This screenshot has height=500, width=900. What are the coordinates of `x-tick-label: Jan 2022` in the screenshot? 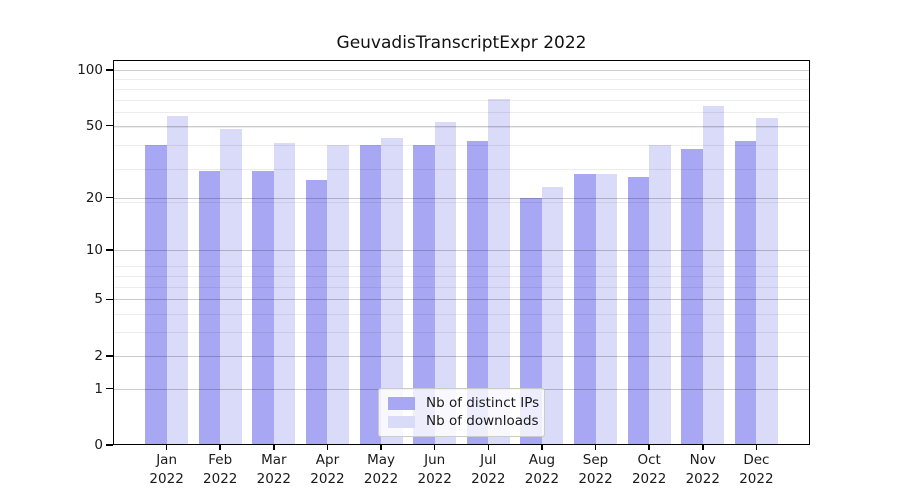 It's located at (167, 470).